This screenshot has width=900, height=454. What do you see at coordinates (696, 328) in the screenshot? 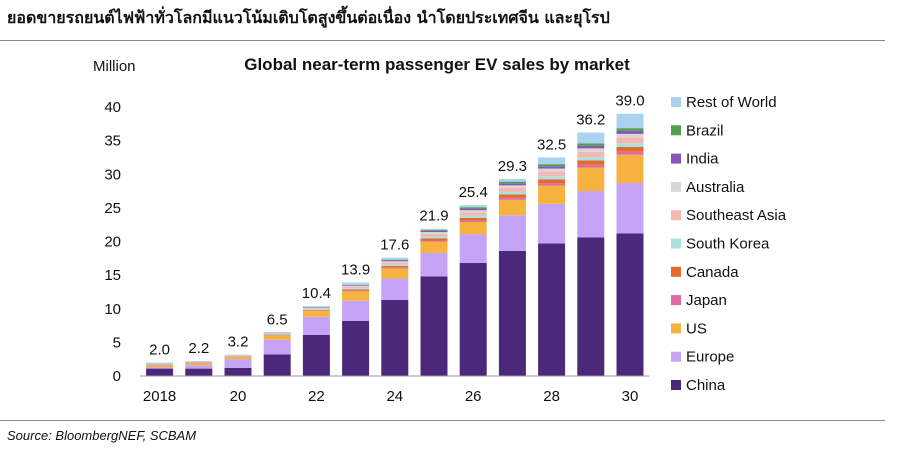
I see `legend-label: US` at bounding box center [696, 328].